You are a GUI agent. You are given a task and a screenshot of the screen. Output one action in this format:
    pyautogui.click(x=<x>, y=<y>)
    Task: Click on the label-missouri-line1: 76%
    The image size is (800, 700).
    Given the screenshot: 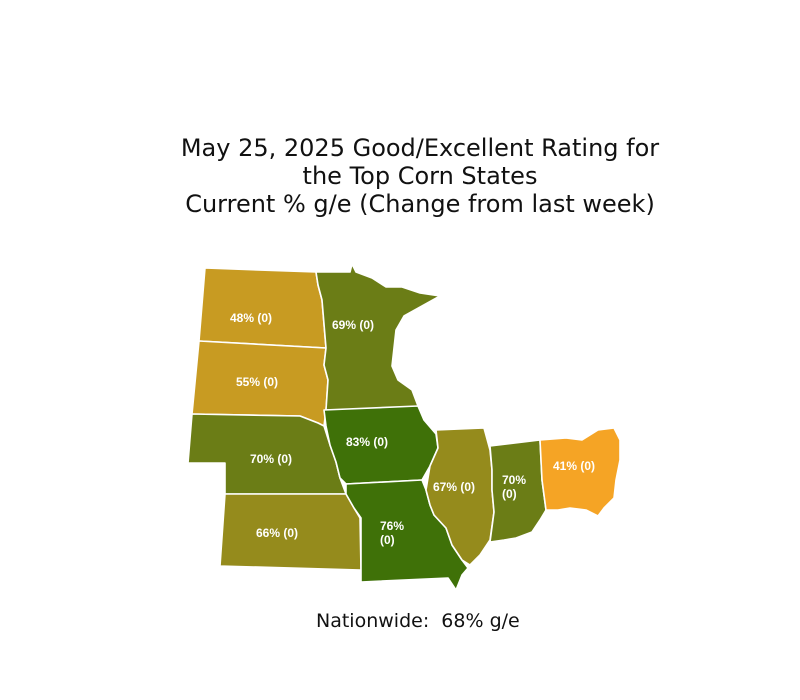 What is the action you would take?
    pyautogui.click(x=392, y=526)
    